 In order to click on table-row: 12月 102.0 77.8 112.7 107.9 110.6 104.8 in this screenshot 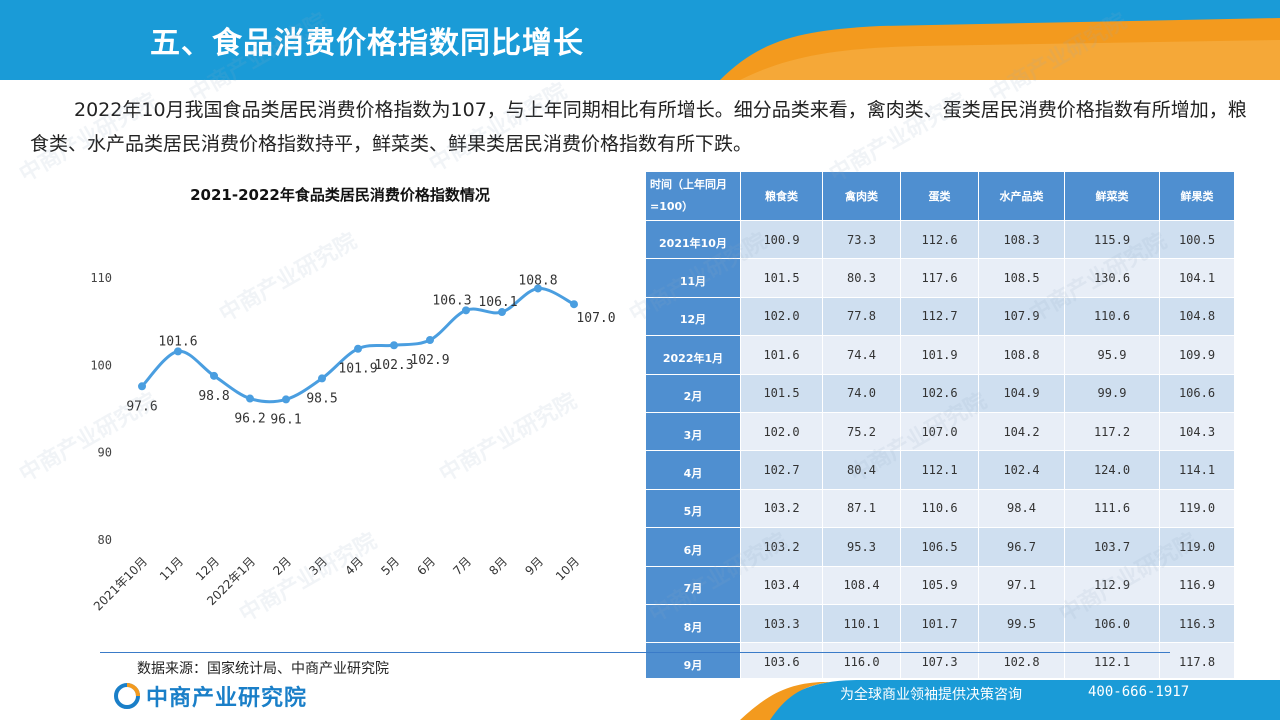, I will do `click(940, 316)`.